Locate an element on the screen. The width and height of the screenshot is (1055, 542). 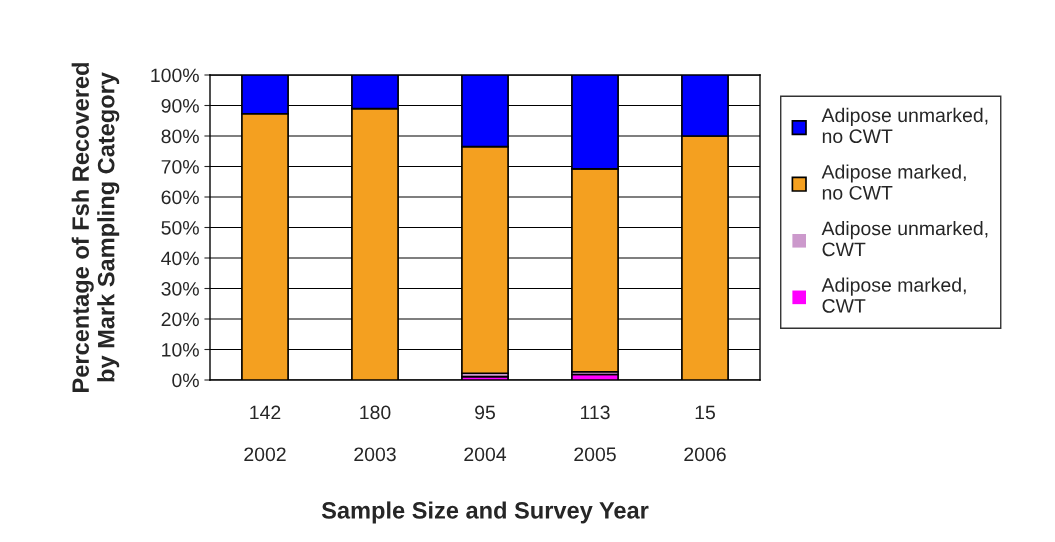
category-label: 180 2003 is located at coordinates (375, 433).